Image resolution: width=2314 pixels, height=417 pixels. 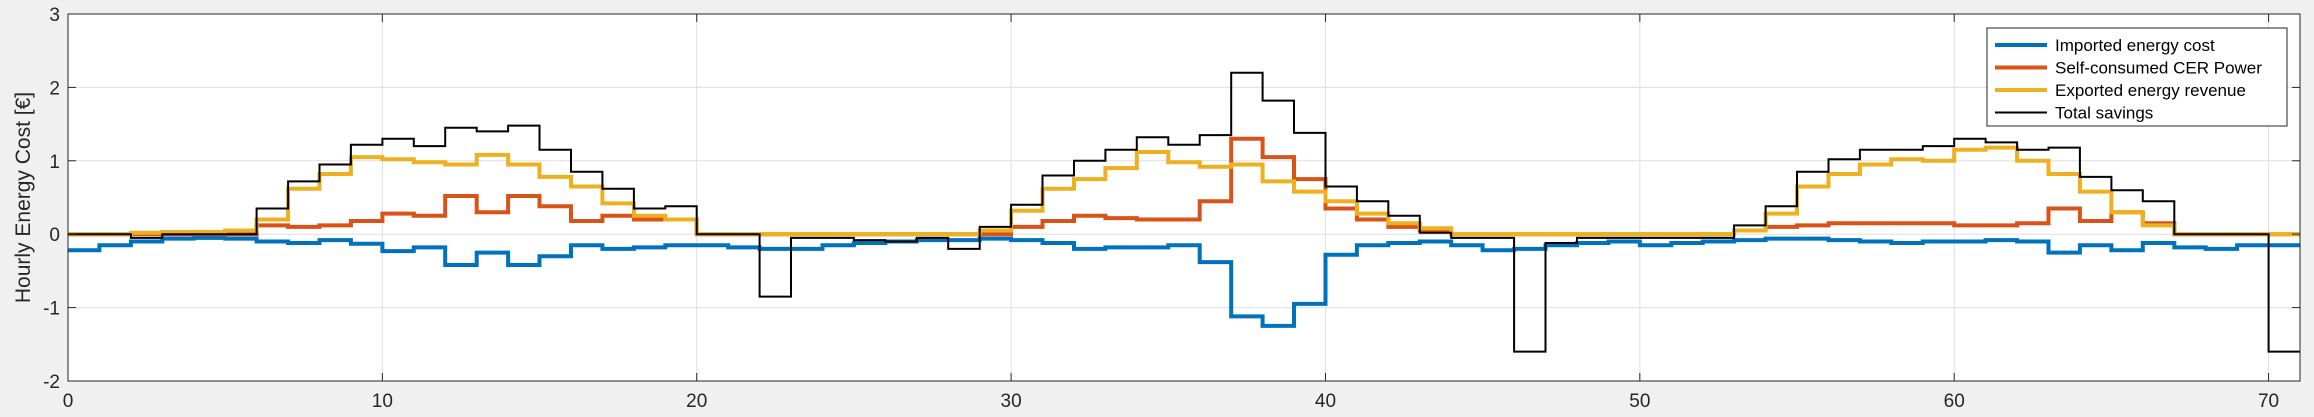 What do you see at coordinates (382, 401) in the screenshot?
I see `x-tick-label: 10` at bounding box center [382, 401].